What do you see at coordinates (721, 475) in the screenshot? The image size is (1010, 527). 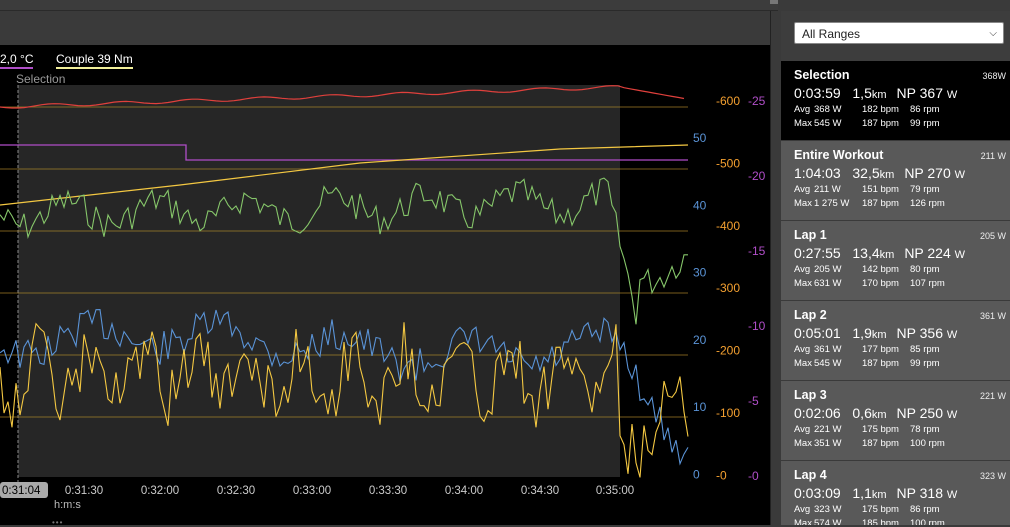 I see `power-axis-tick: -0` at bounding box center [721, 475].